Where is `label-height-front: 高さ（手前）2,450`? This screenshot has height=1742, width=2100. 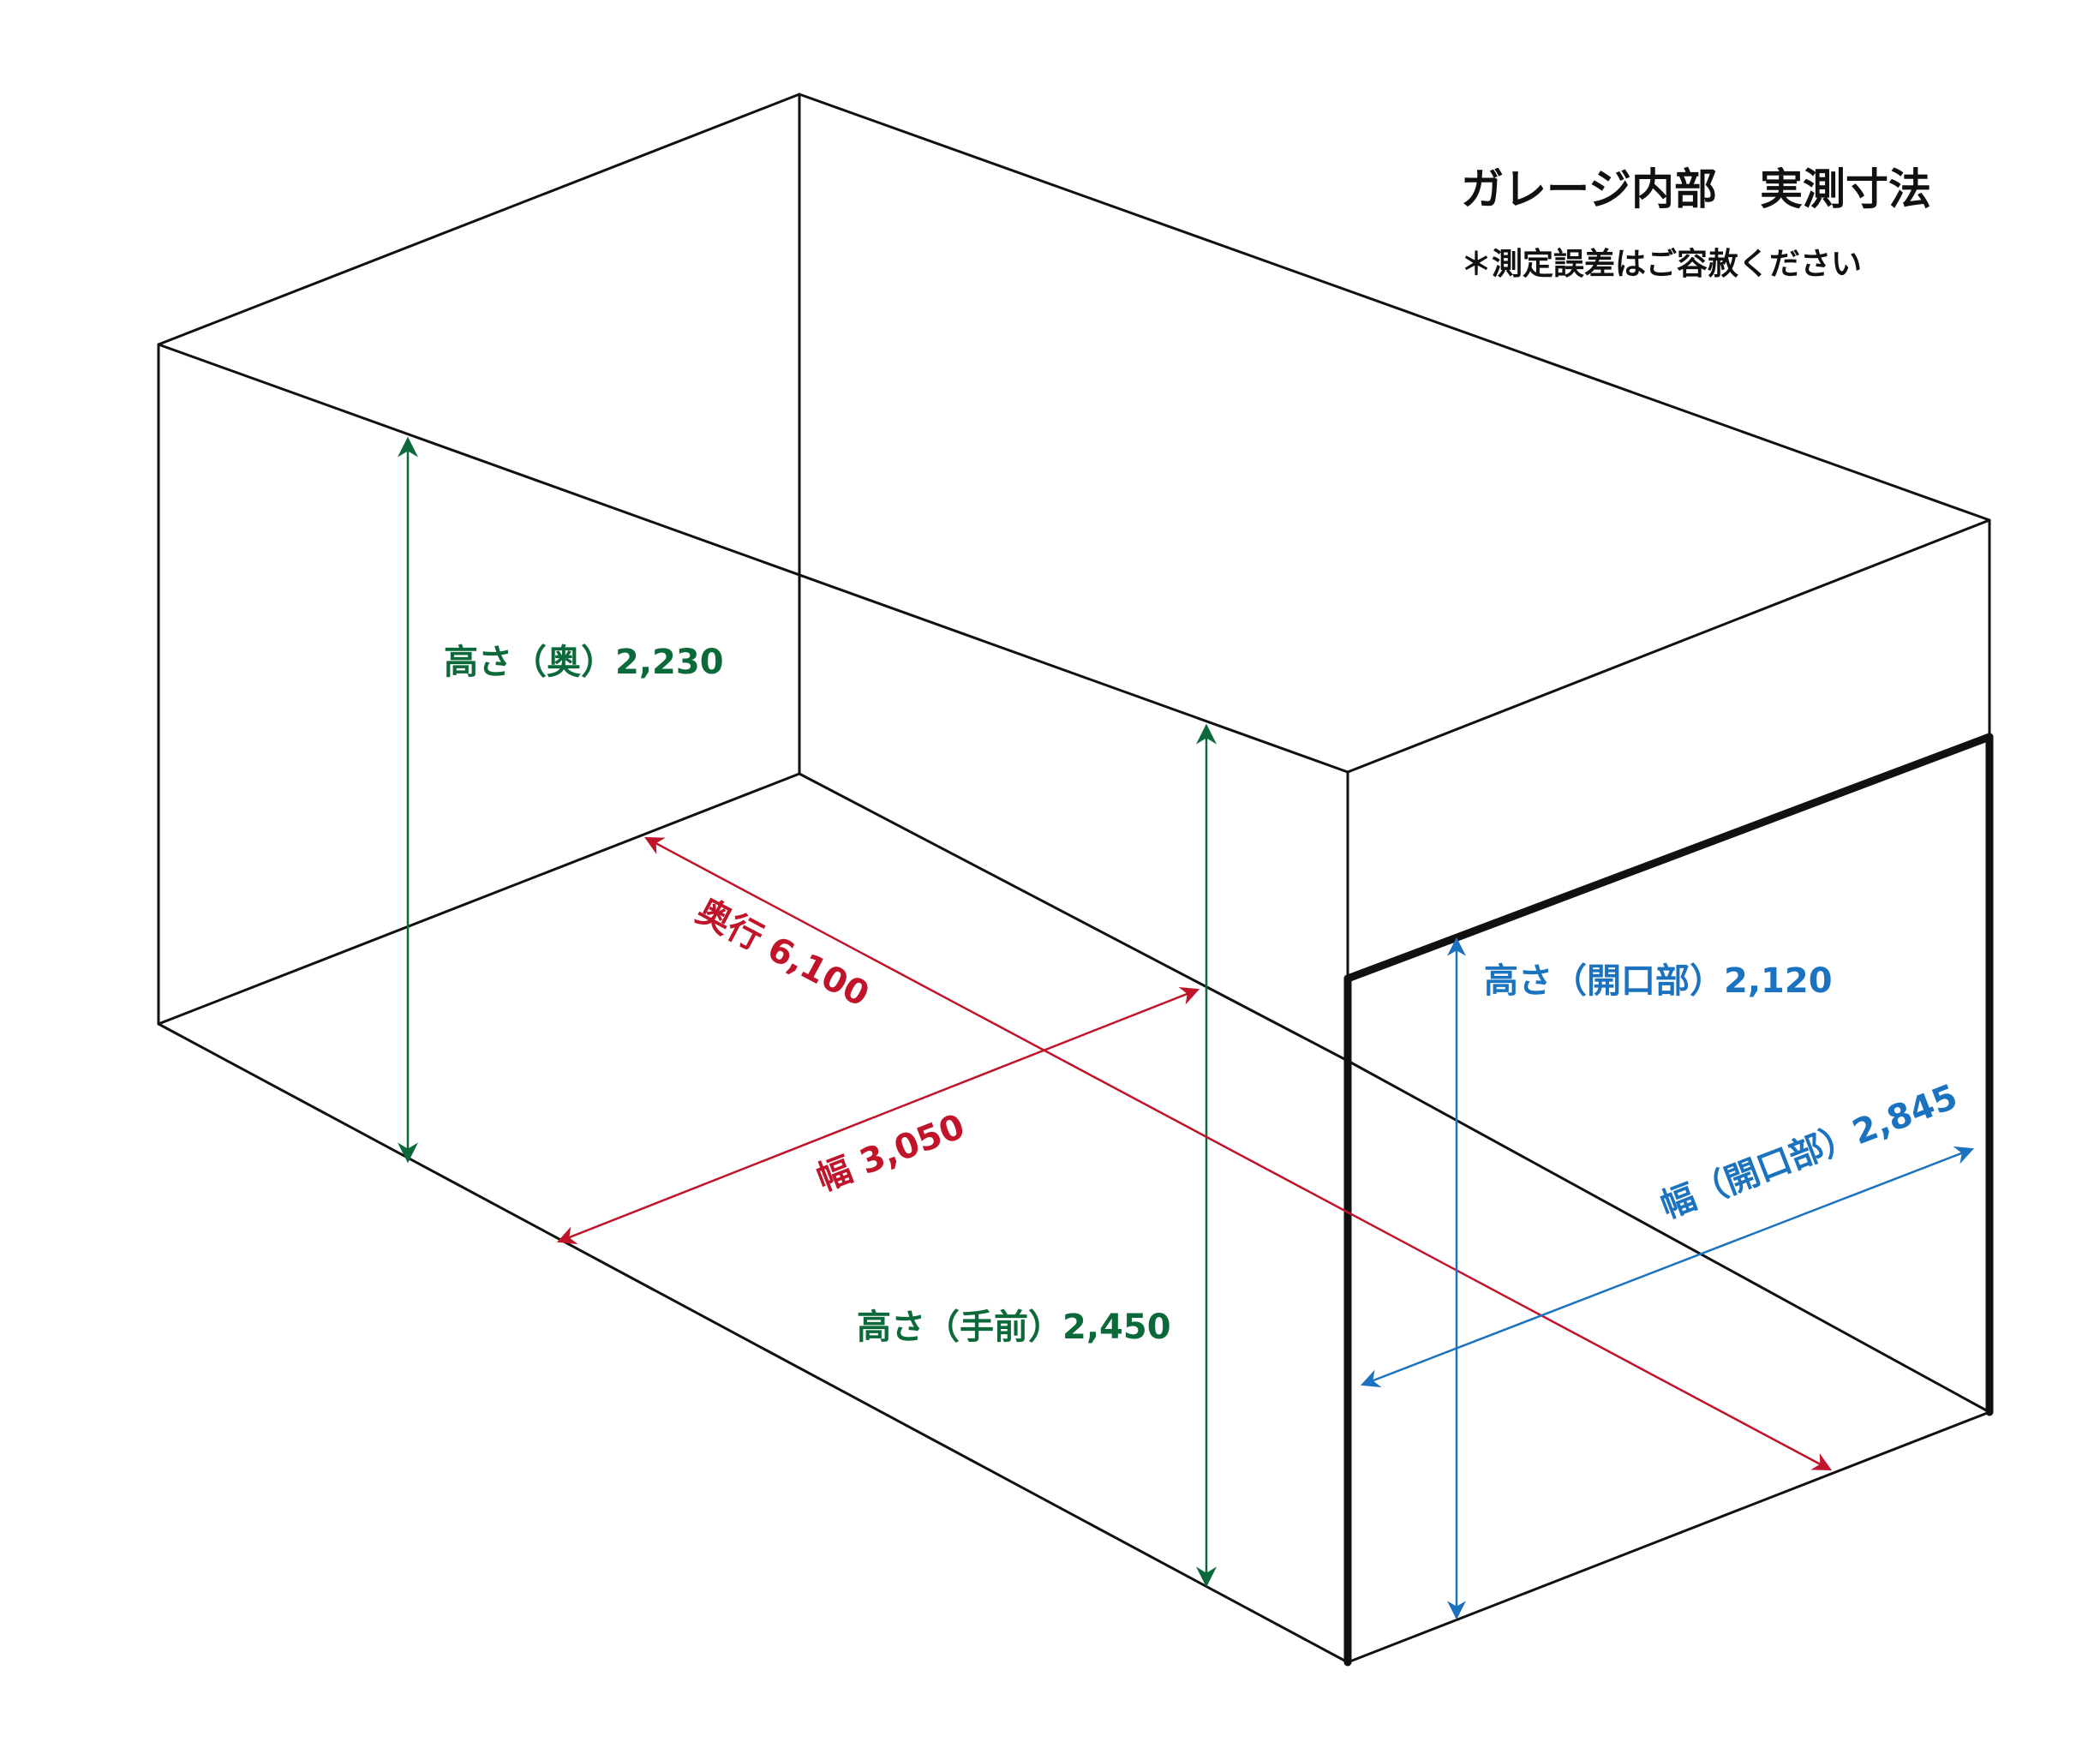
label-height-front: 高さ（手前）2,450 is located at coordinates (1014, 1327).